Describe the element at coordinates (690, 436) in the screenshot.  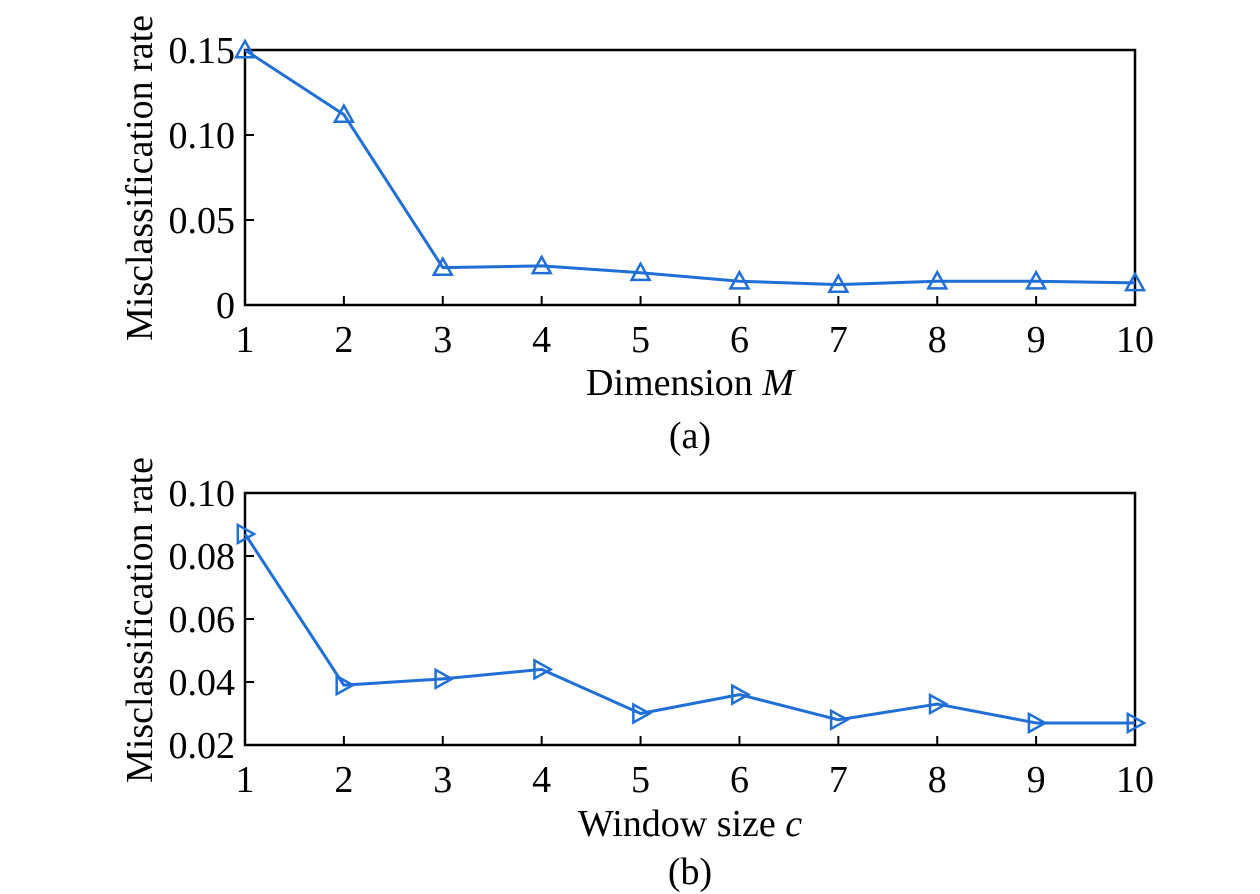
I see `panel-caption-a: (a)` at that location.